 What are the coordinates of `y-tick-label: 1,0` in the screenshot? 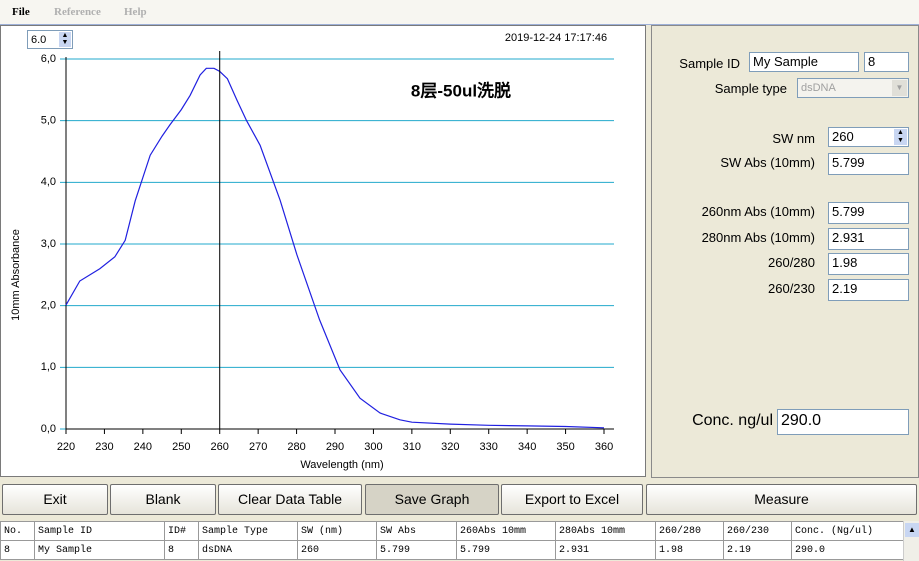 It's located at (48, 367).